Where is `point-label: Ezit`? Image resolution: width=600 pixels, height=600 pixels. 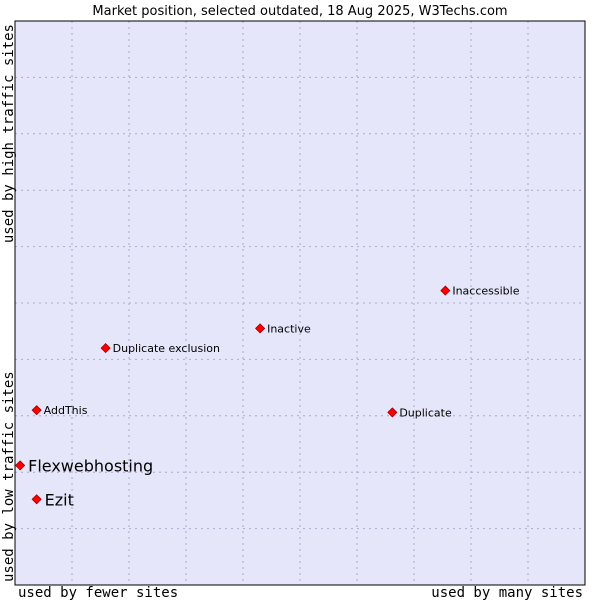 point-label: Ezit is located at coordinates (59, 499).